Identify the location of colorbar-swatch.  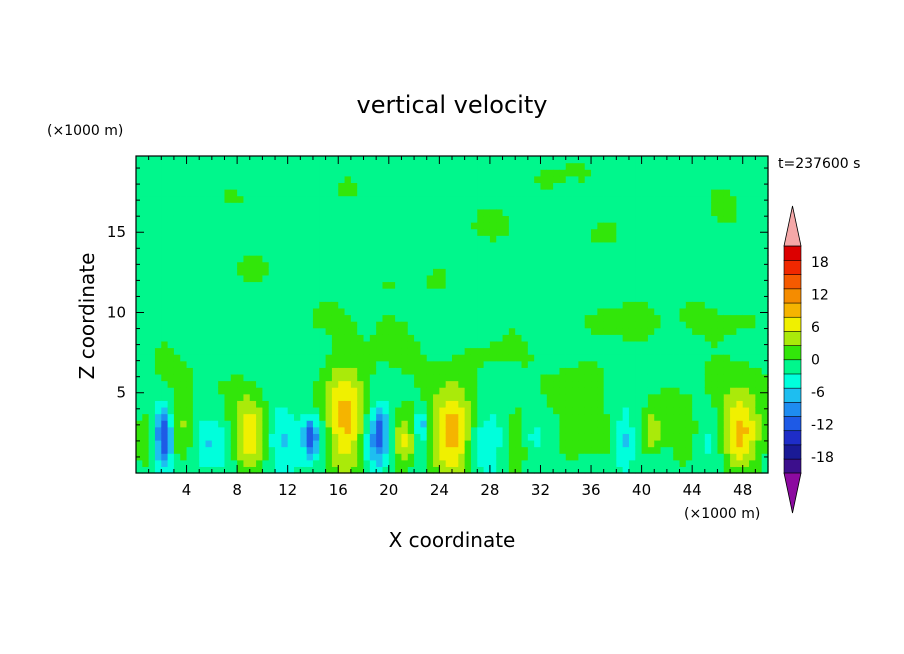
(792, 466).